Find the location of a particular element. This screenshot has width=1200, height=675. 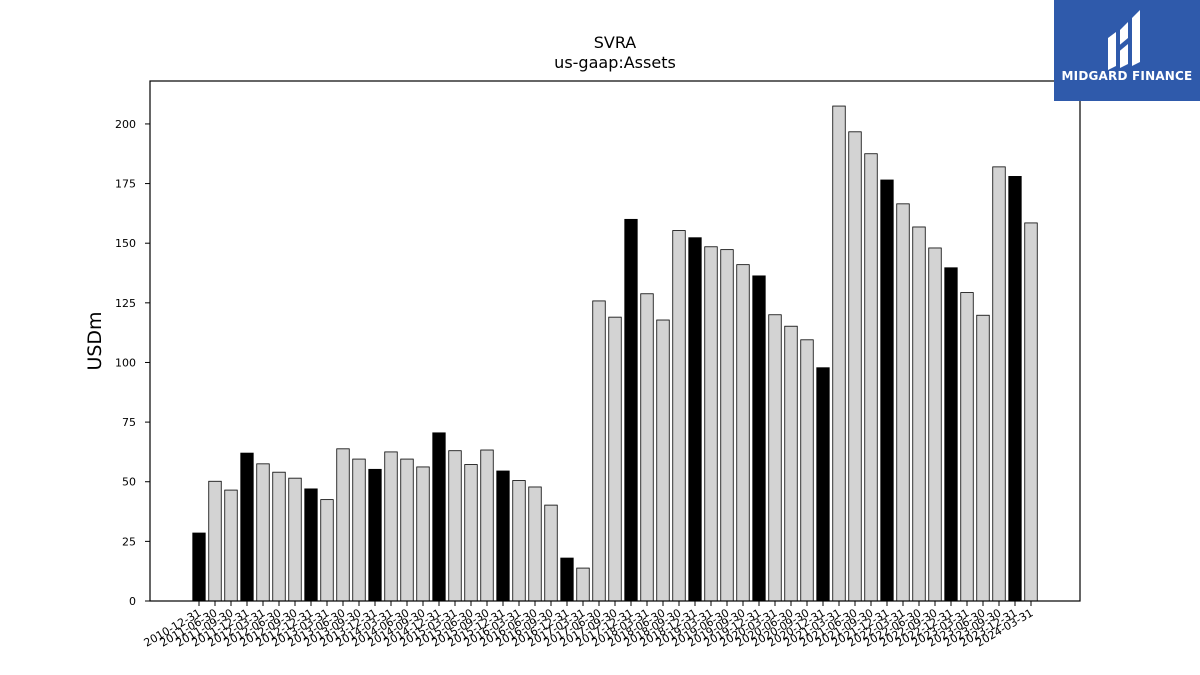

y-tick-label-175: 175 is located at coordinates (125, 184).